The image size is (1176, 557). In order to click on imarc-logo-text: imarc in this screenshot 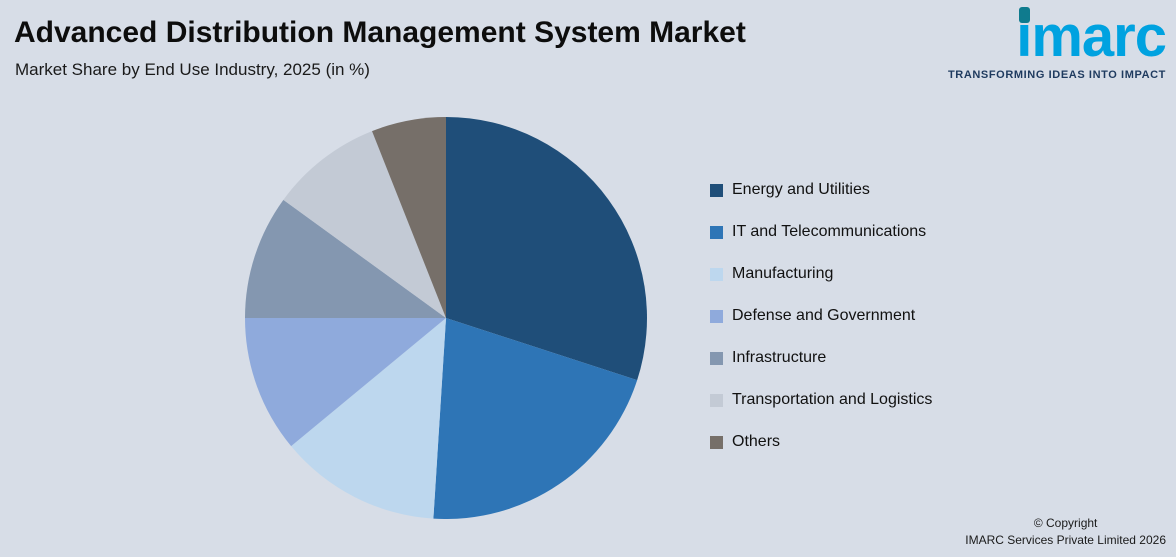, I will do `click(1091, 36)`.